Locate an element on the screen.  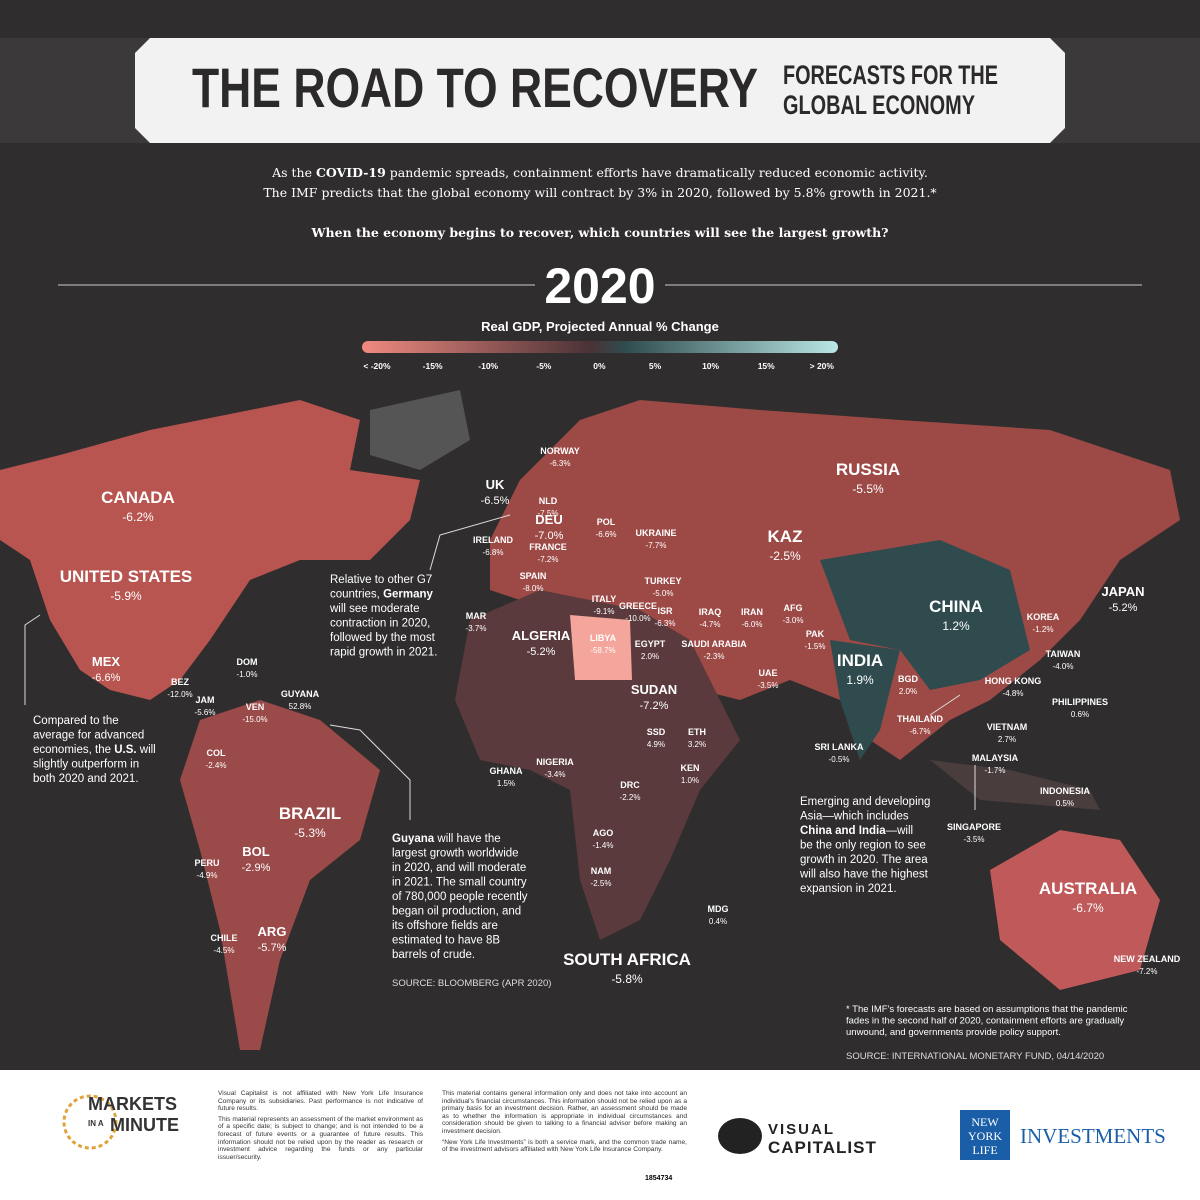
country-value: -2.2% is located at coordinates (630, 797).